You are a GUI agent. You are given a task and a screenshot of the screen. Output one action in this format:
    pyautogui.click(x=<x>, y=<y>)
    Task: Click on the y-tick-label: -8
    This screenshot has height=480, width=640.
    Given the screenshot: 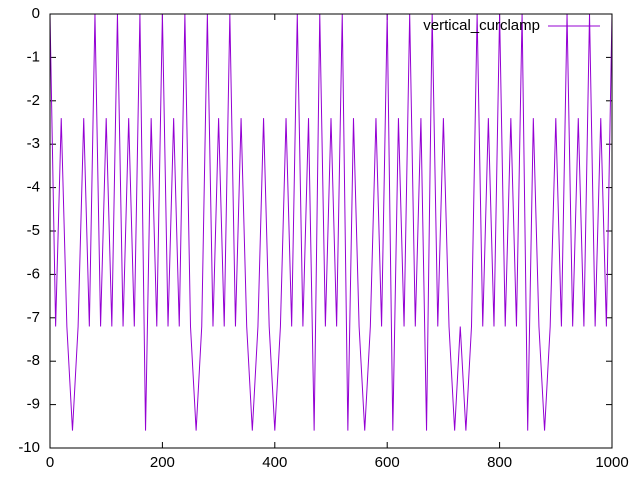 What is the action you would take?
    pyautogui.click(x=33, y=360)
    